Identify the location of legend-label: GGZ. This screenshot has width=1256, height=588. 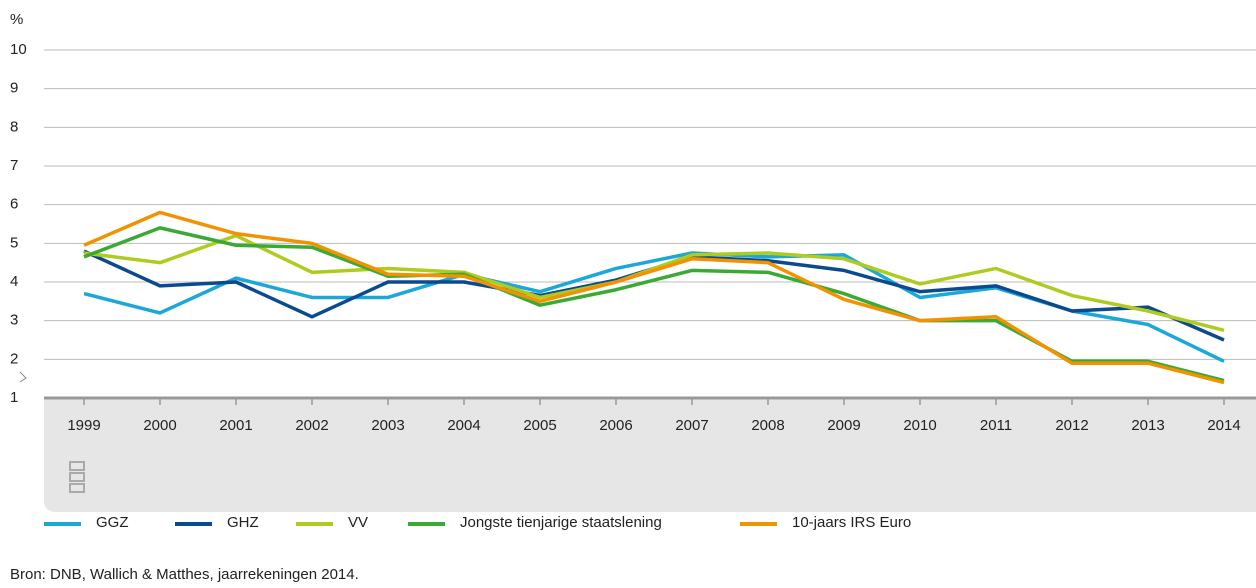
(112, 522).